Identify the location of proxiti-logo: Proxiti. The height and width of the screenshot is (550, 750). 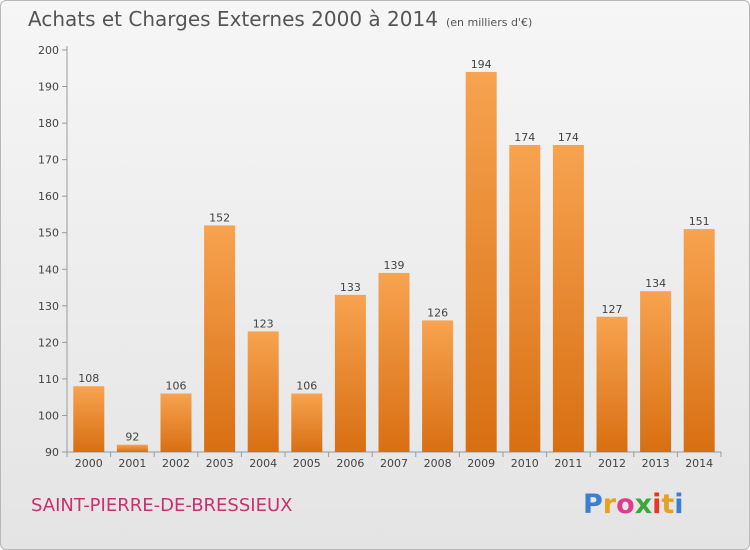
(633, 504).